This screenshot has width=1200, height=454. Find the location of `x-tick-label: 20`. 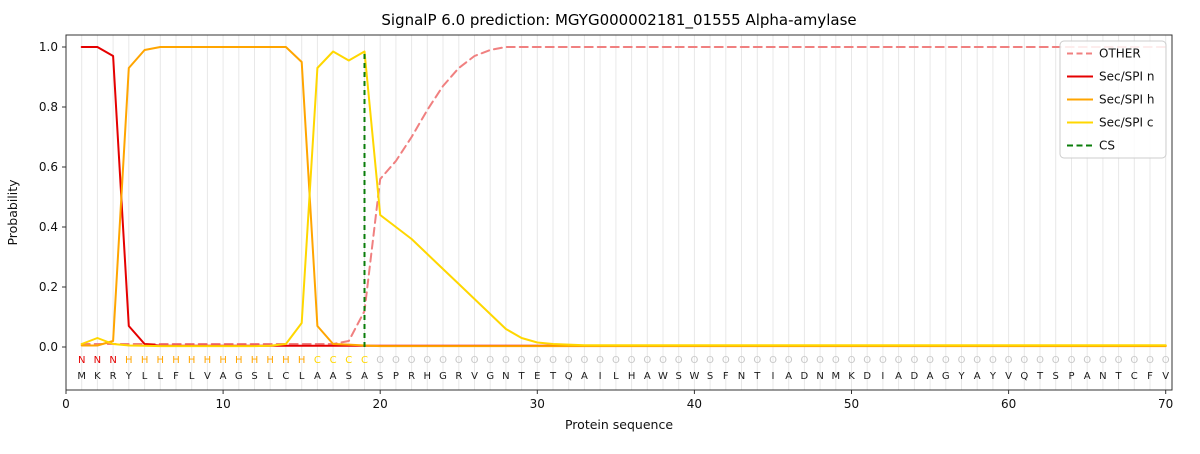

x-tick-label: 20 is located at coordinates (380, 404).